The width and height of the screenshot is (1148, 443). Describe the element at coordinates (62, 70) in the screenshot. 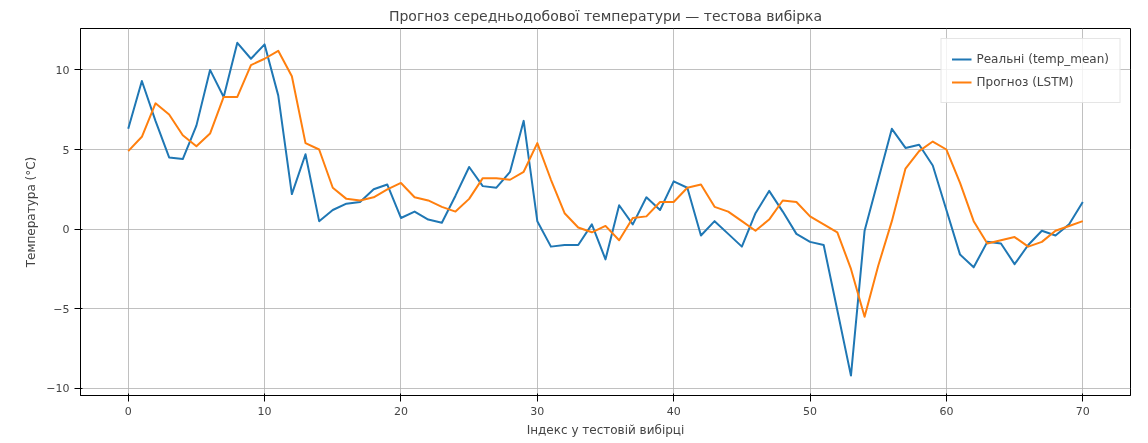

I see `y-tick-label: 10` at that location.